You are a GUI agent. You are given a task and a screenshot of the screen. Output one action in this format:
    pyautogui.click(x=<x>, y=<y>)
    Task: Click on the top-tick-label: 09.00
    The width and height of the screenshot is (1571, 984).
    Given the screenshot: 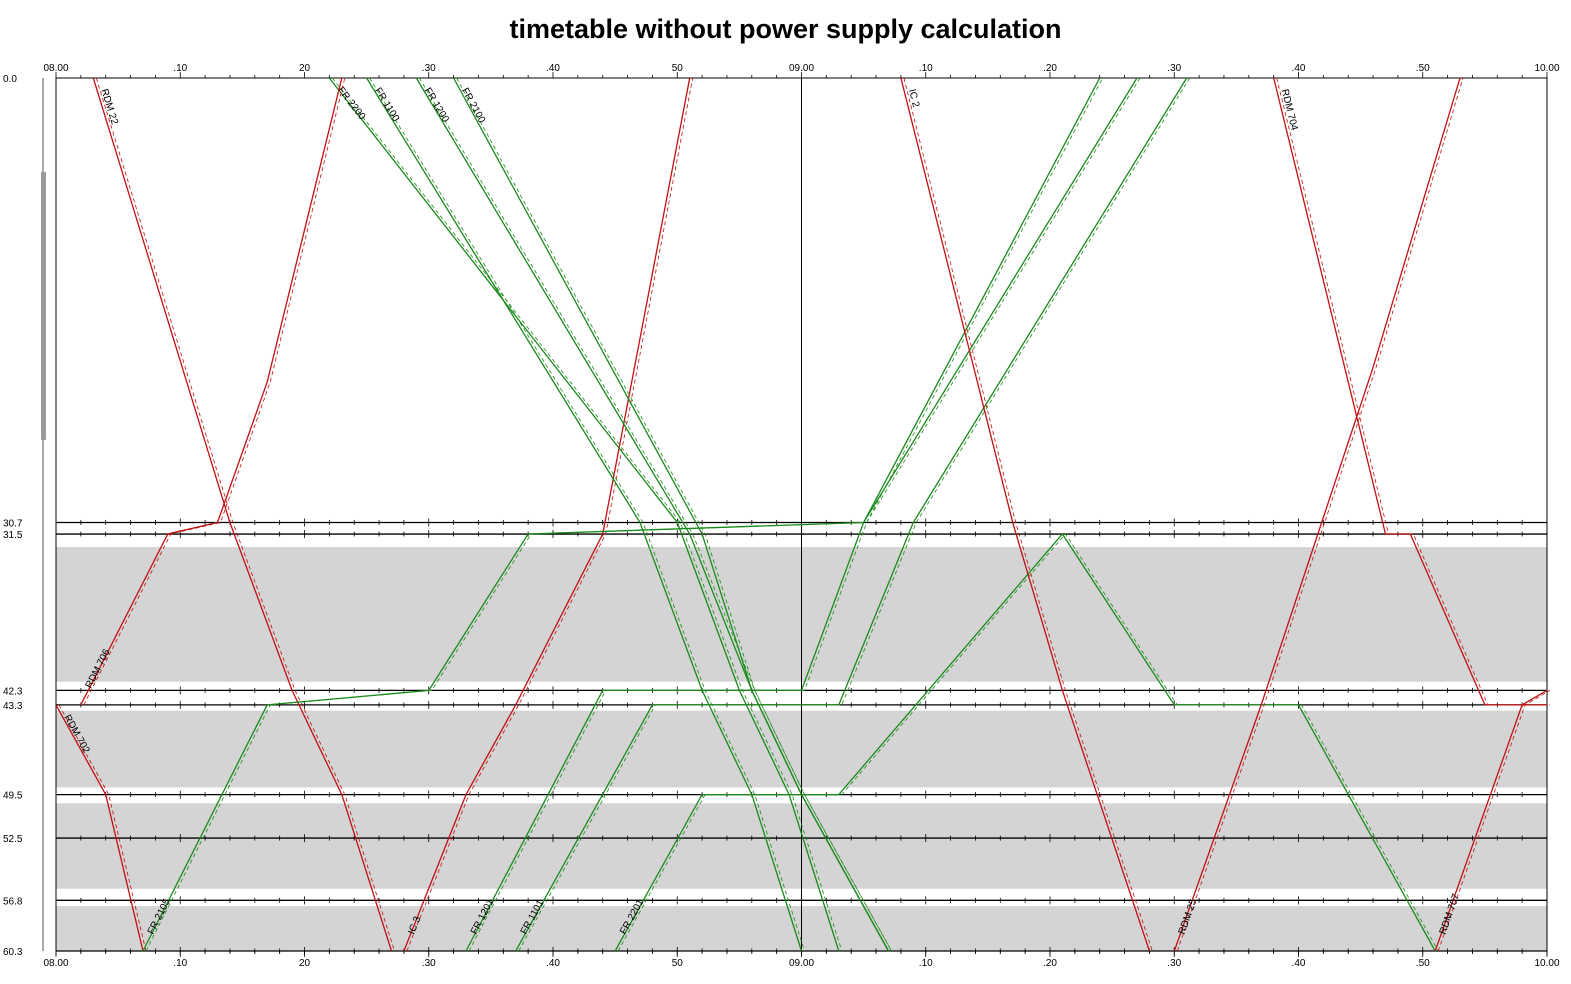 What is the action you would take?
    pyautogui.click(x=801, y=68)
    